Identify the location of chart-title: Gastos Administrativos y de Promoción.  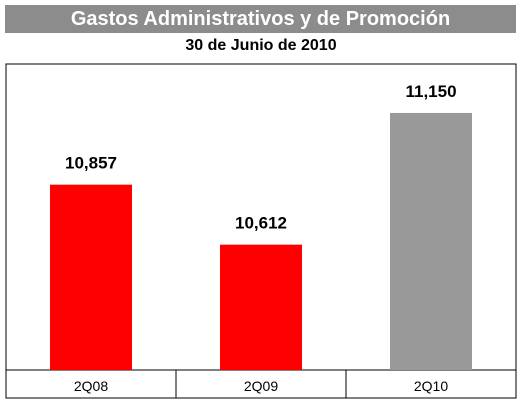
(260, 19).